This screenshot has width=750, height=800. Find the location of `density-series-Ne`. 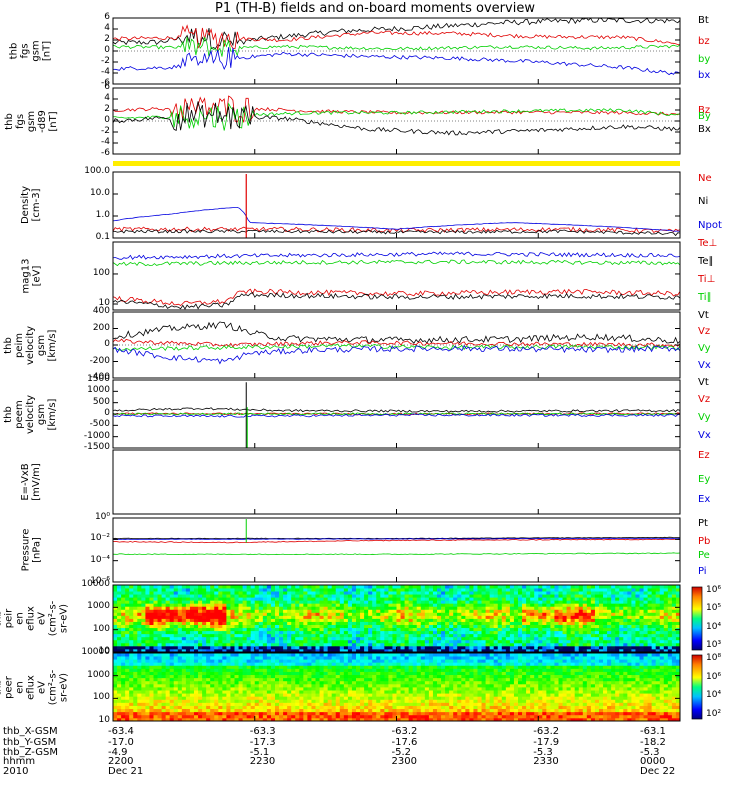

density-series-Ne is located at coordinates (396, 230).